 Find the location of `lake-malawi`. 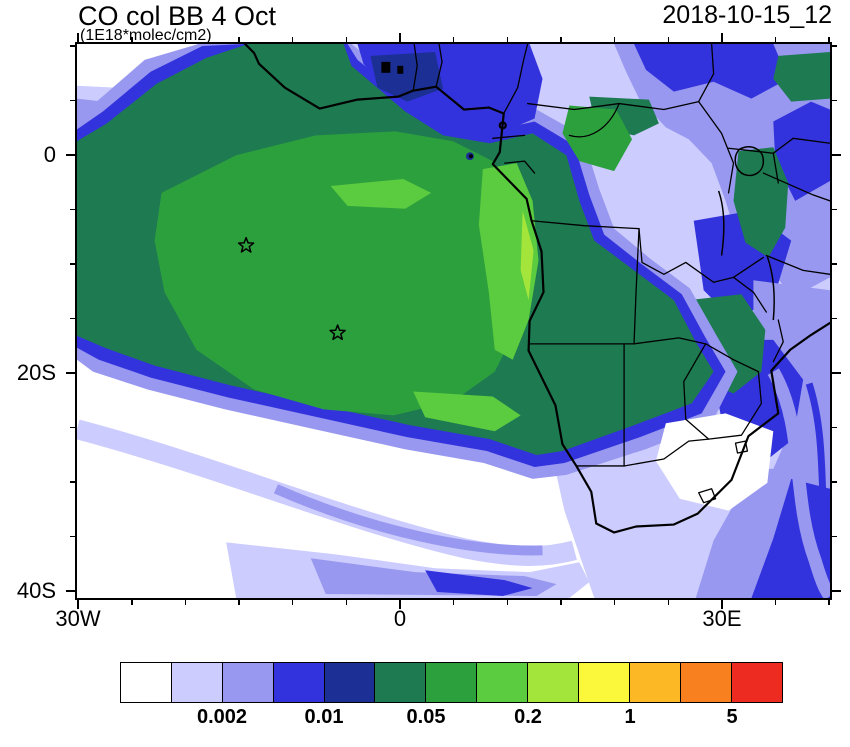

lake-malawi is located at coordinates (770, 288).